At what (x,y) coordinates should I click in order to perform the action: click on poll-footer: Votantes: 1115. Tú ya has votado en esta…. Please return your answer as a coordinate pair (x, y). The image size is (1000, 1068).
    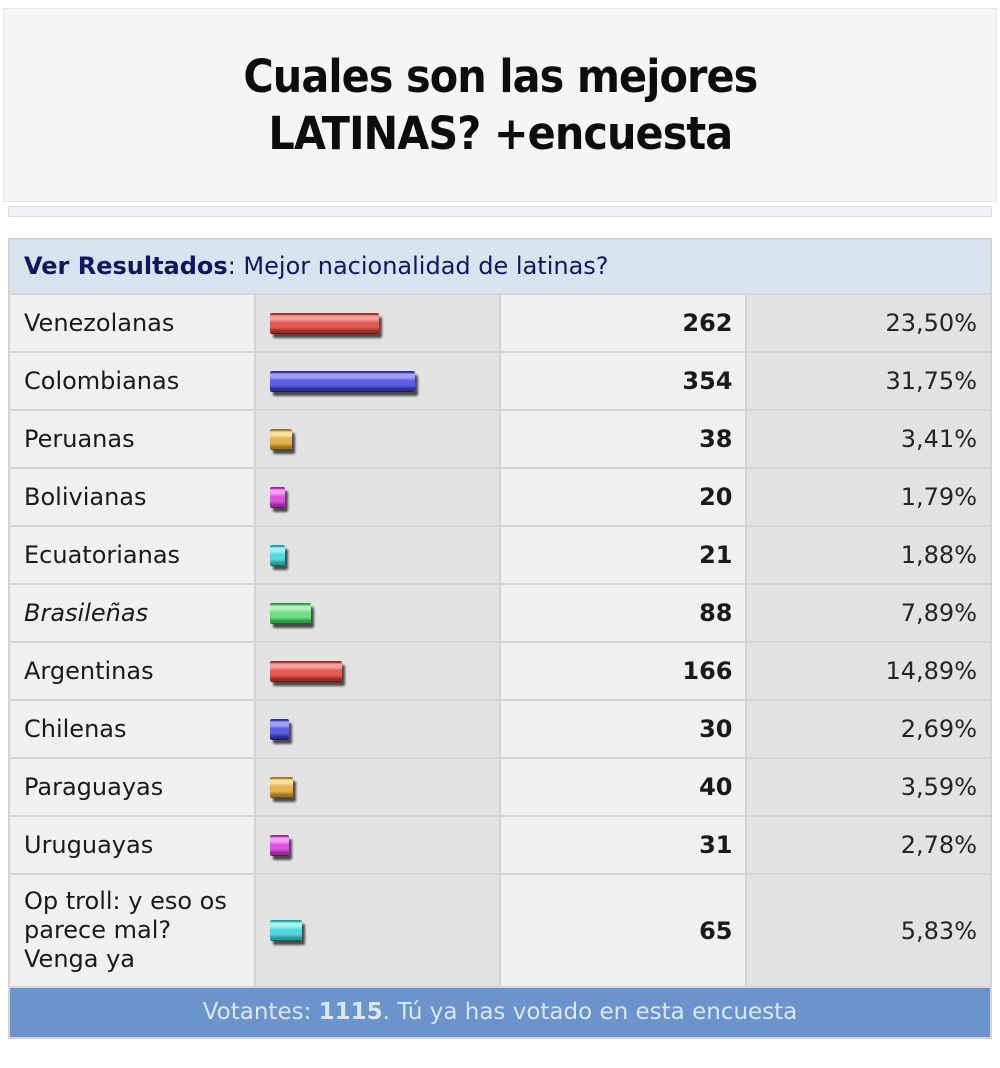
    Looking at the image, I should click on (500, 1012).